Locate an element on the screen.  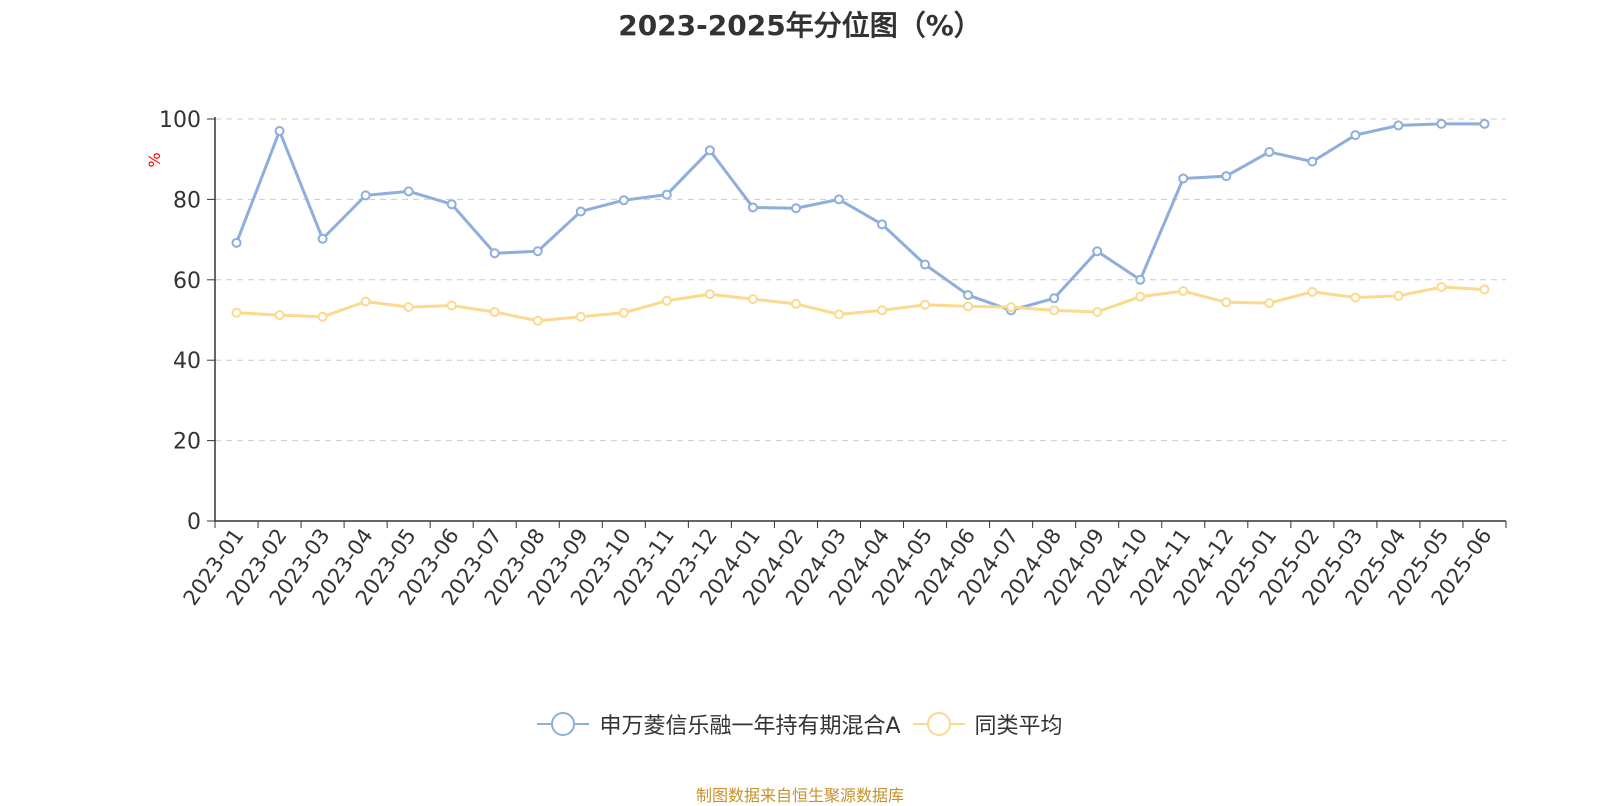
y-tick-label: 20 is located at coordinates (187, 442).